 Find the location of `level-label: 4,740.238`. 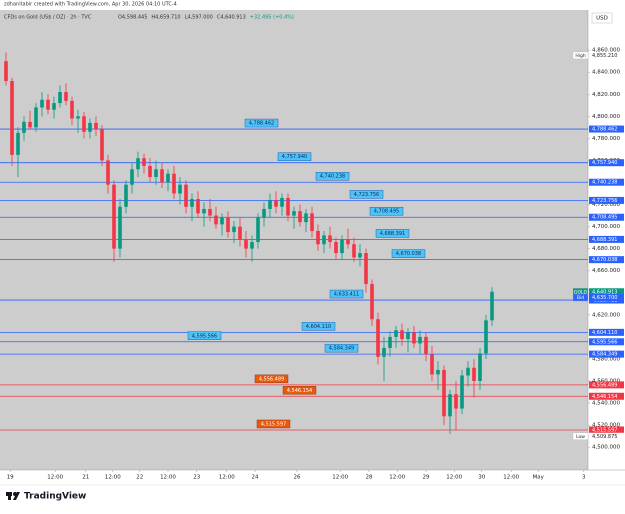

level-label: 4,740.238 is located at coordinates (332, 177).